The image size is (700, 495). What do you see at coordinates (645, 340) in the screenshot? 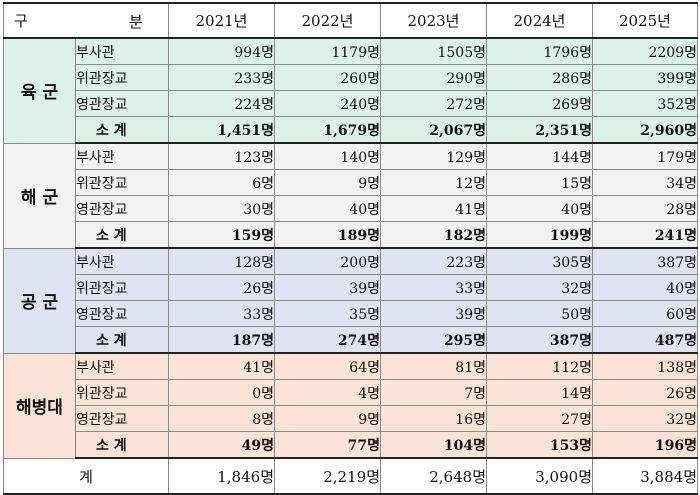
I see `subtotal-value: 487명` at bounding box center [645, 340].